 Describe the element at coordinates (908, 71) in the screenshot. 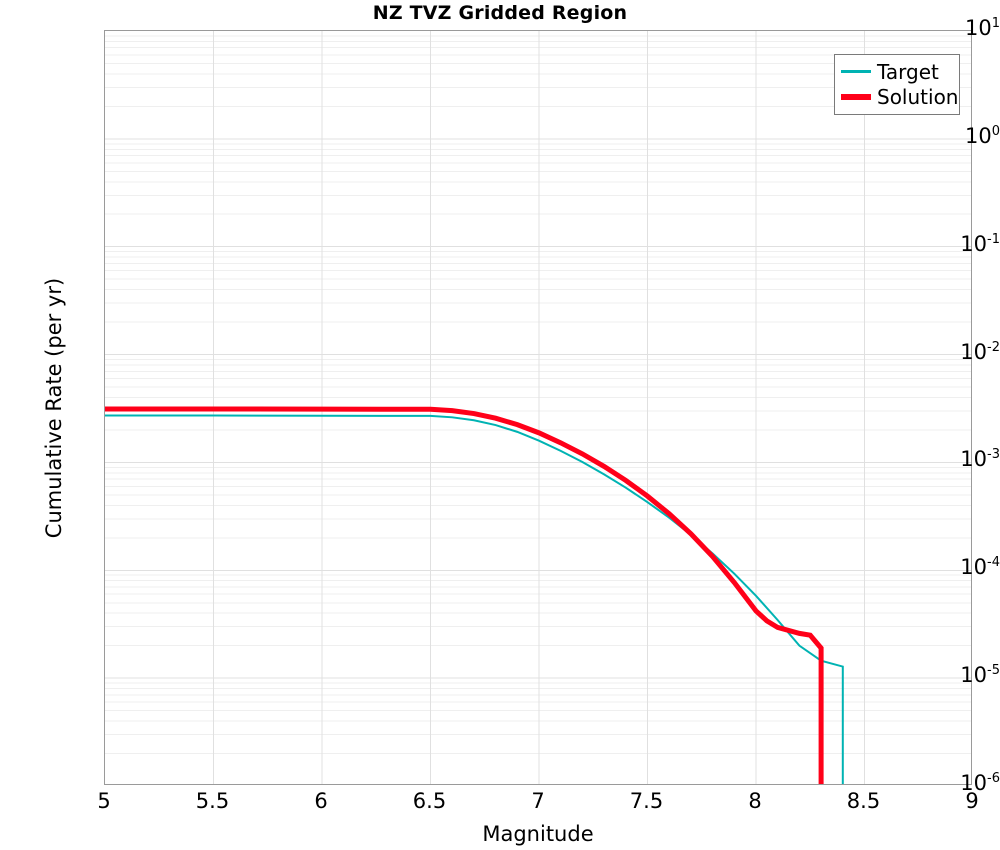

I see `legend-label-target: Target` at that location.